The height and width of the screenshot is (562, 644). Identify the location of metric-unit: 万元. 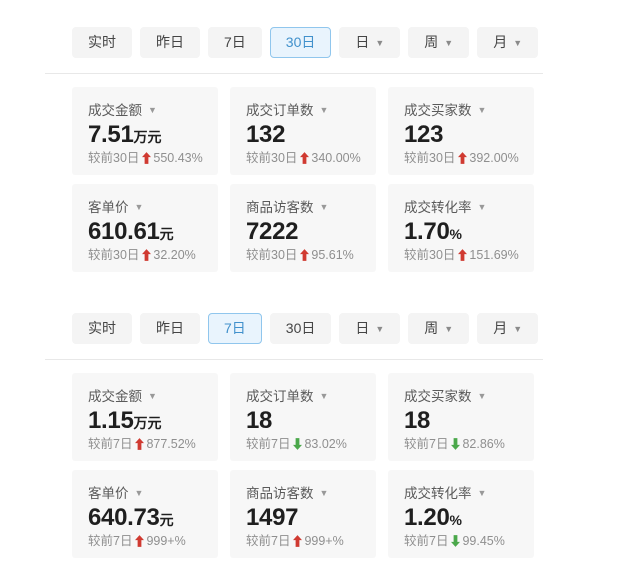
(147, 423).